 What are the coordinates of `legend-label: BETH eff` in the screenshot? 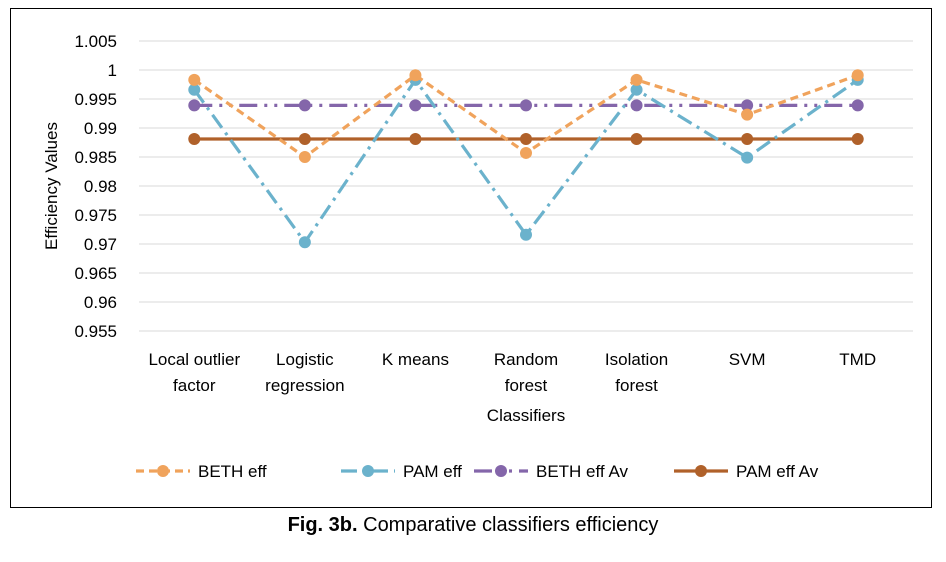 It's located at (232, 471).